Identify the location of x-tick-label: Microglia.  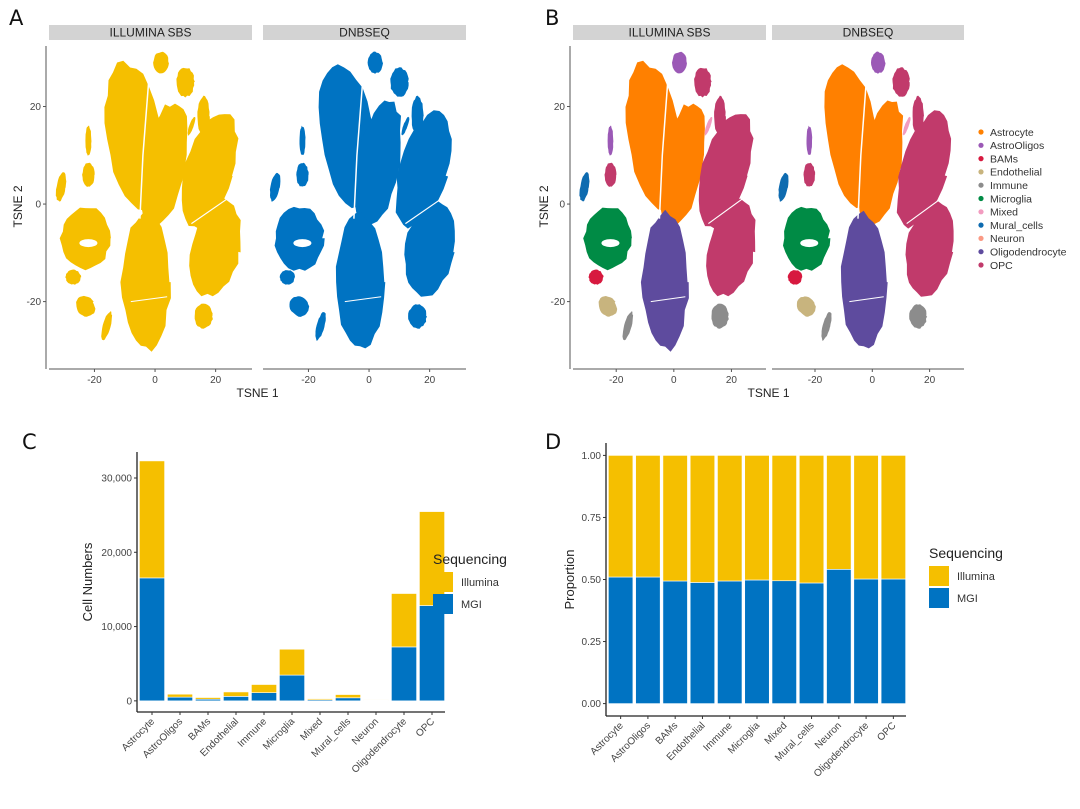
(279, 734).